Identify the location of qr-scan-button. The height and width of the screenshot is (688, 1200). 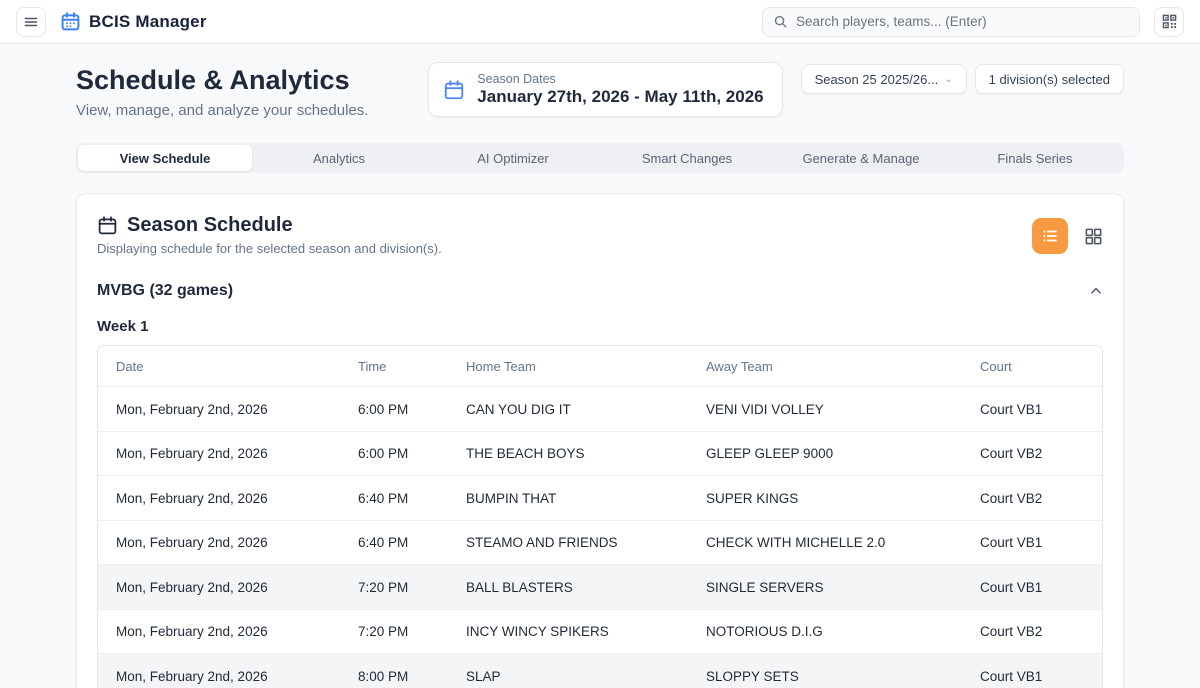
(1169, 21).